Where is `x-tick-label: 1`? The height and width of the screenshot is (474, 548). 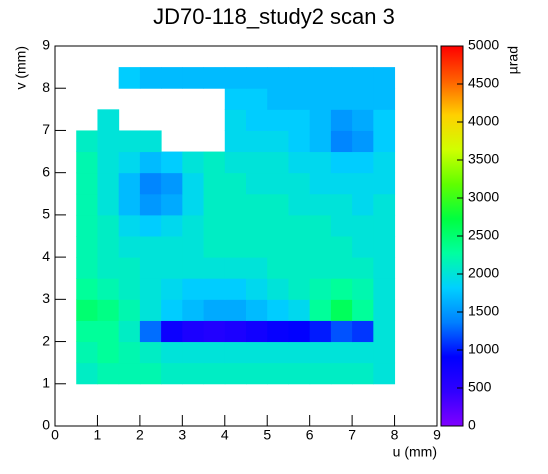 x-tick-label: 1 is located at coordinates (98, 435).